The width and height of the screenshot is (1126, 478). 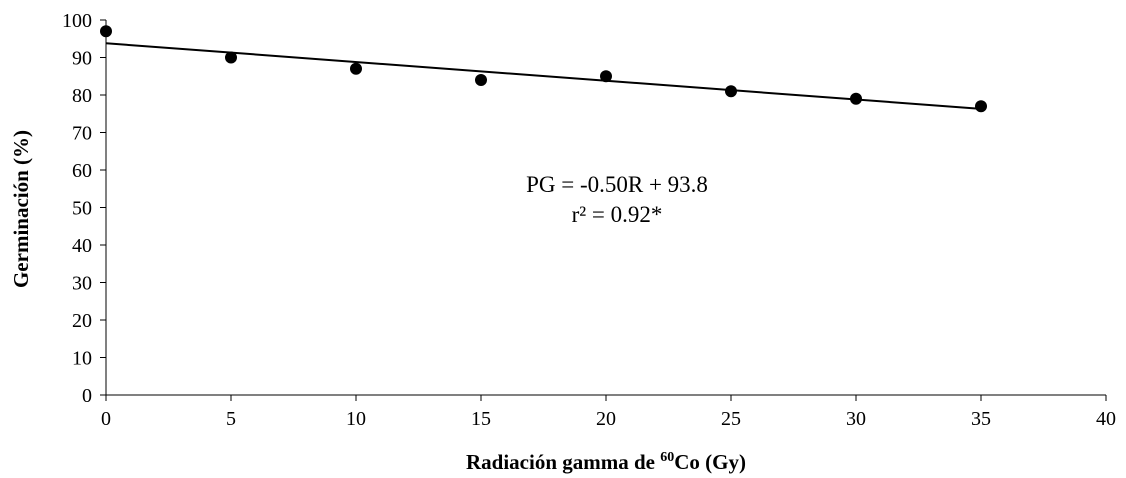 I want to click on y-tick-label: 100, so click(x=77, y=21).